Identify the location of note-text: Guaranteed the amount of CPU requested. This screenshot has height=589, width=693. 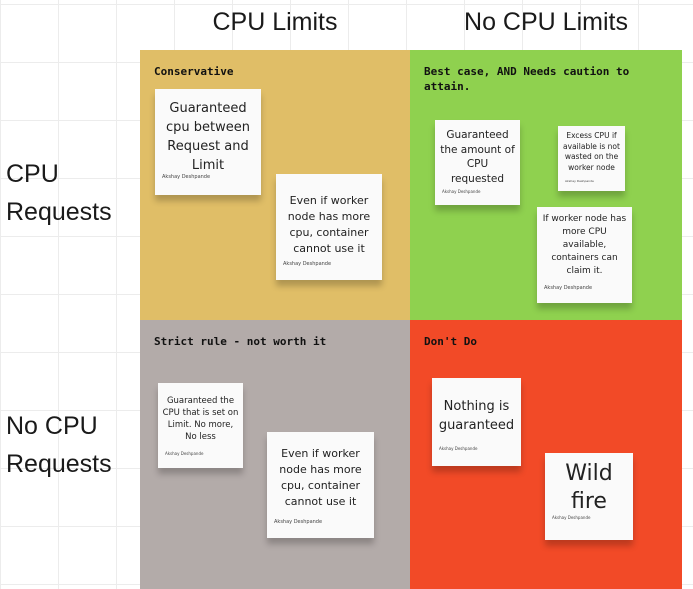
(477, 157).